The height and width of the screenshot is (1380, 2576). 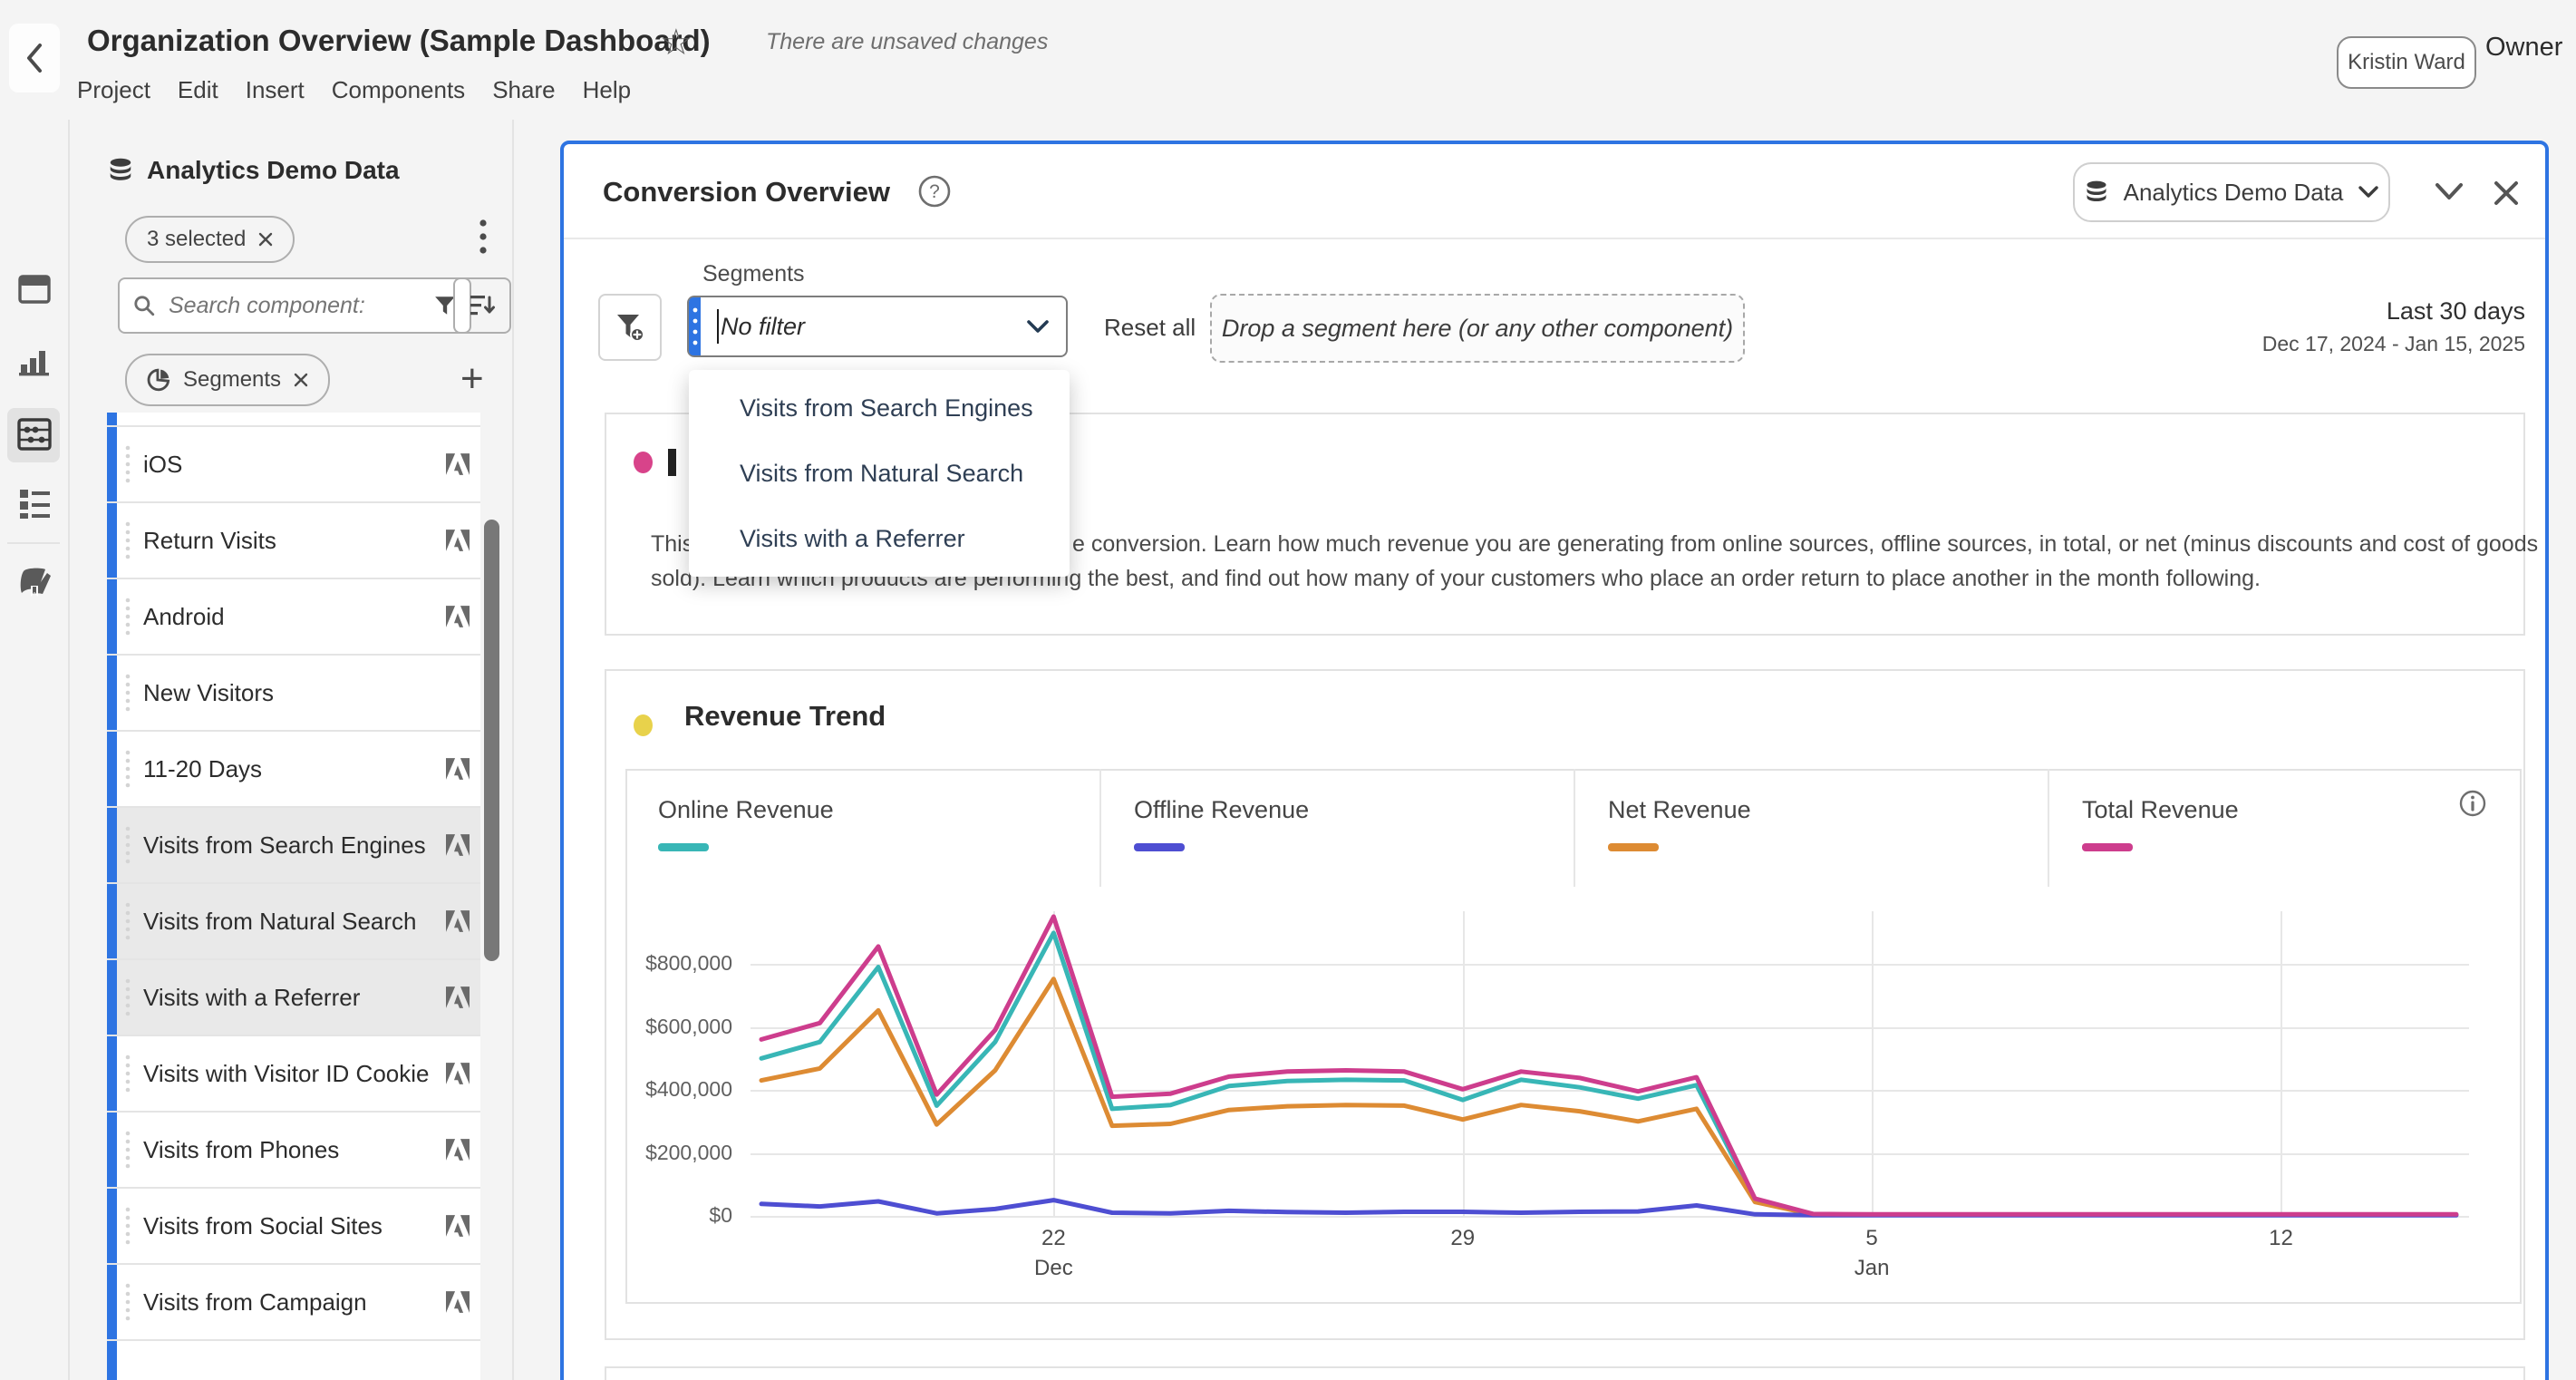 I want to click on legend-item: Net Revenue, so click(x=1811, y=828).